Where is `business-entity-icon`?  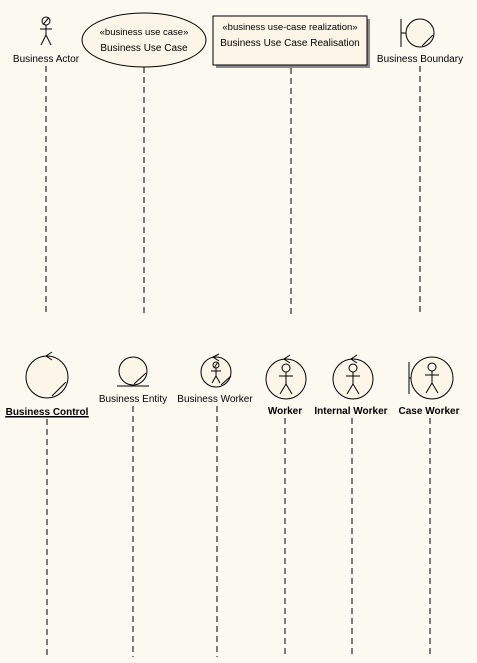
business-entity-icon is located at coordinates (133, 371).